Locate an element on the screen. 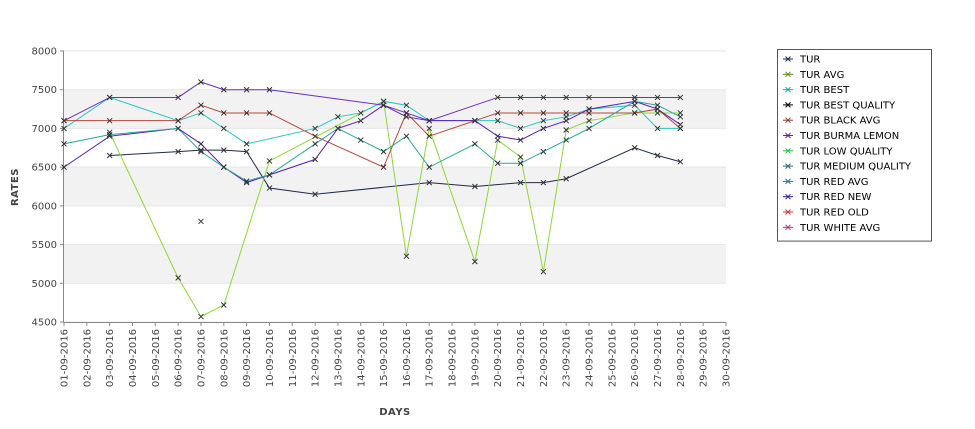 The width and height of the screenshot is (975, 429). series-tur is located at coordinates (395, 171).